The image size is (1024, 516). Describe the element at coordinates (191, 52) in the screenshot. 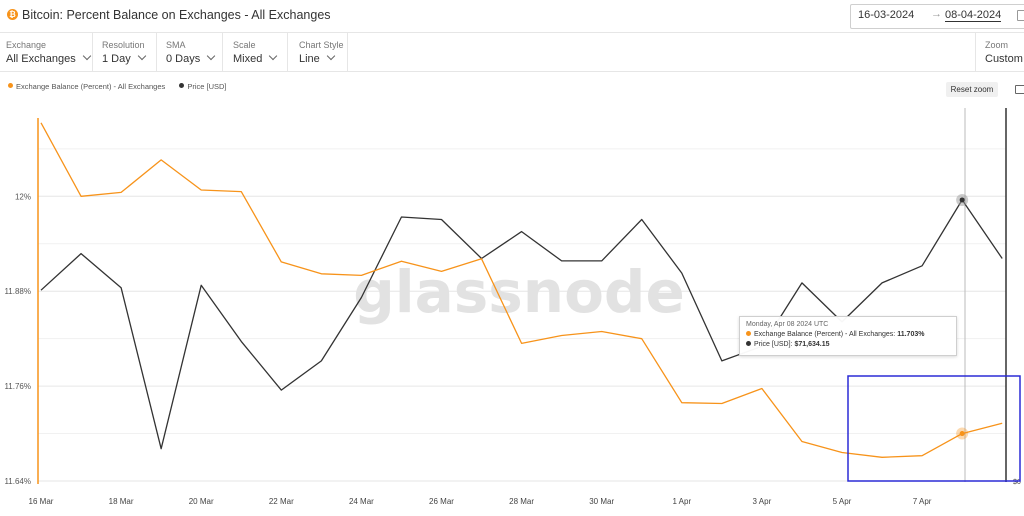

I see `sma-select: SMA 0 Days` at that location.